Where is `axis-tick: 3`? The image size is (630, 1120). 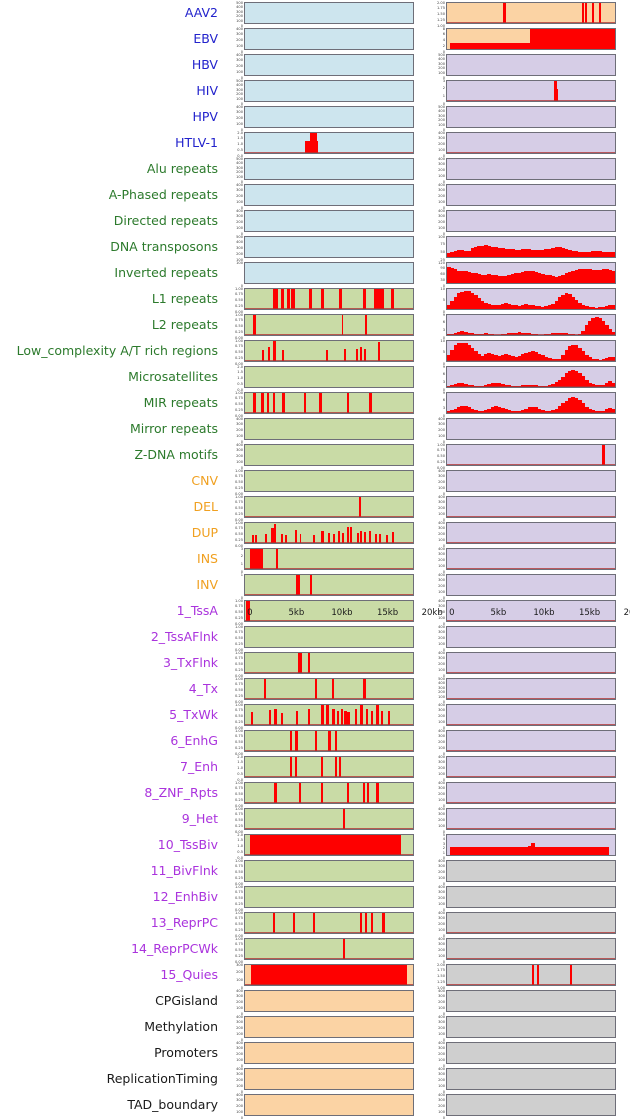 axis-tick: 3 is located at coordinates (242, 549).